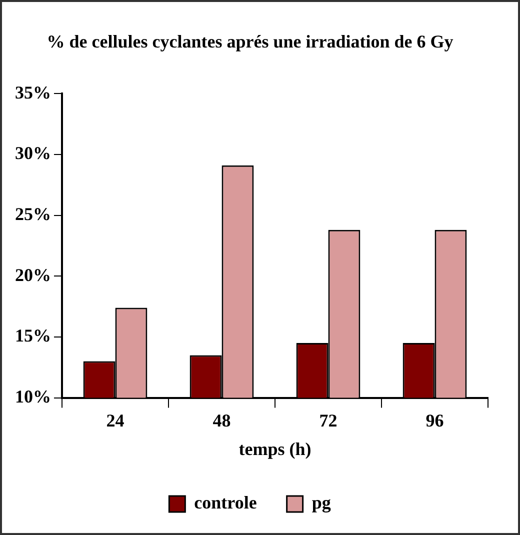  What do you see at coordinates (435, 420) in the screenshot?
I see `x-tick-label: 96` at bounding box center [435, 420].